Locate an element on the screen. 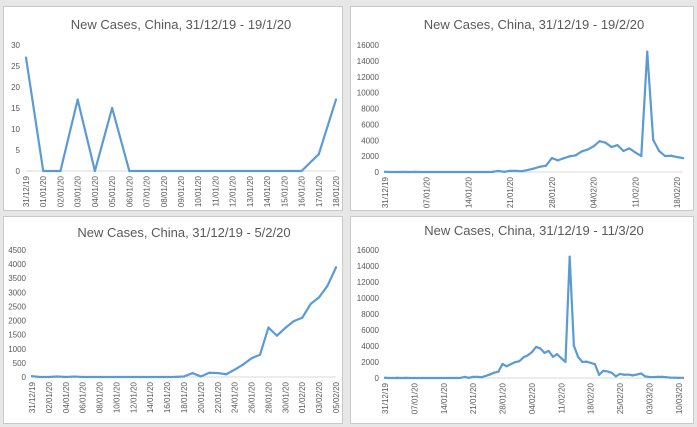 This screenshot has height=427, width=697. x-tick-label: 01/02/20 is located at coordinates (302, 397).